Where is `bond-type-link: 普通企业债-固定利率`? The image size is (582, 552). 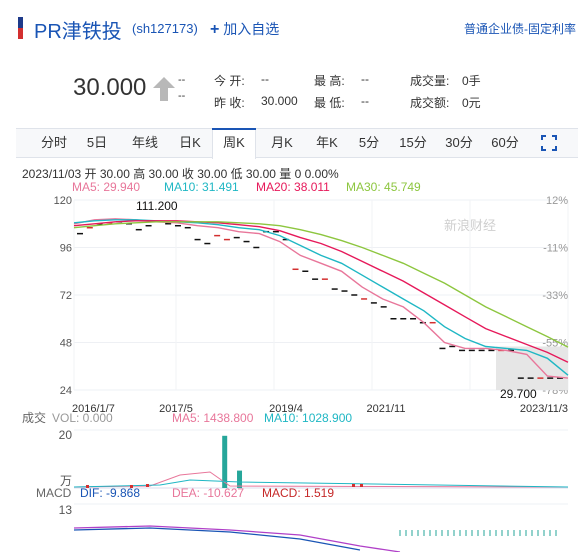
bond-type-link: 普通企业债-固定利率 is located at coordinates (520, 29).